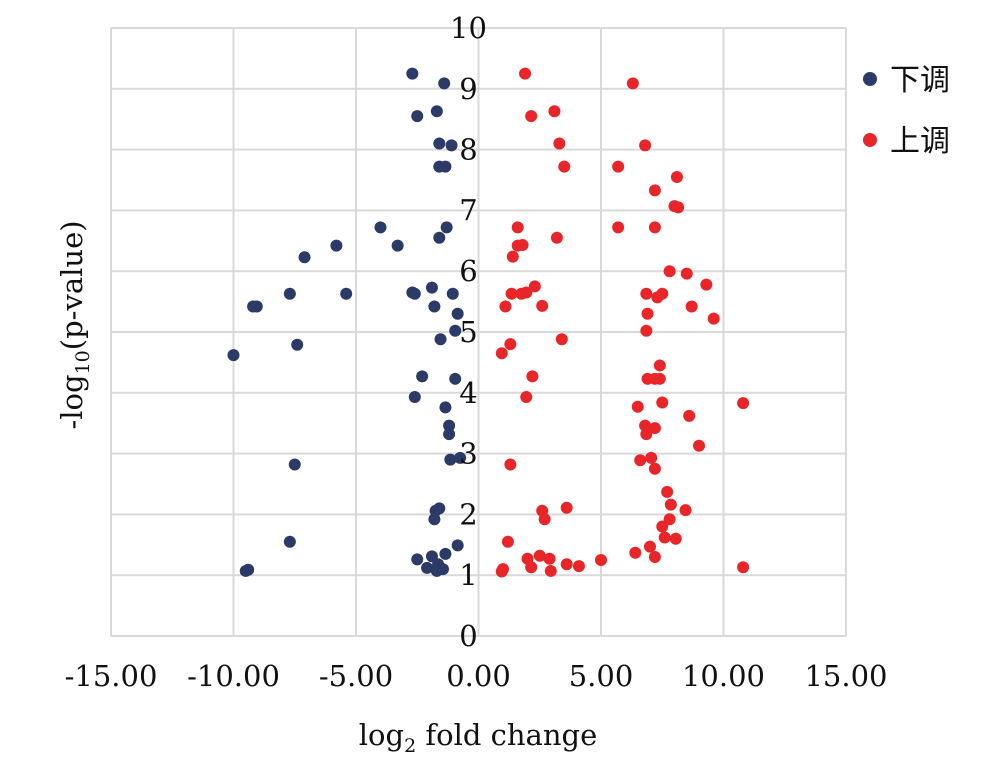 This screenshot has width=1007, height=760. I want to click on x-tick-label: 0.00, so click(478, 676).